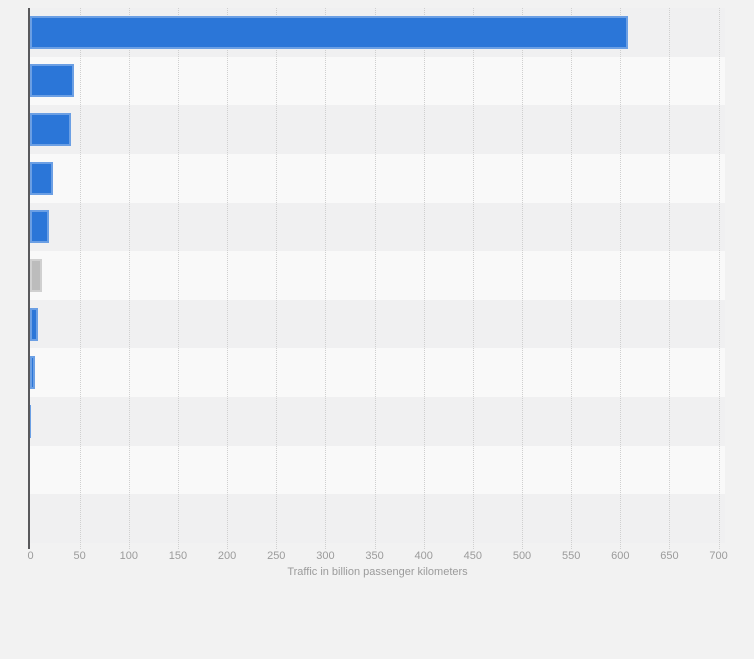 Image resolution: width=754 pixels, height=659 pixels. What do you see at coordinates (325, 556) in the screenshot?
I see `x-tick-label: 300` at bounding box center [325, 556].